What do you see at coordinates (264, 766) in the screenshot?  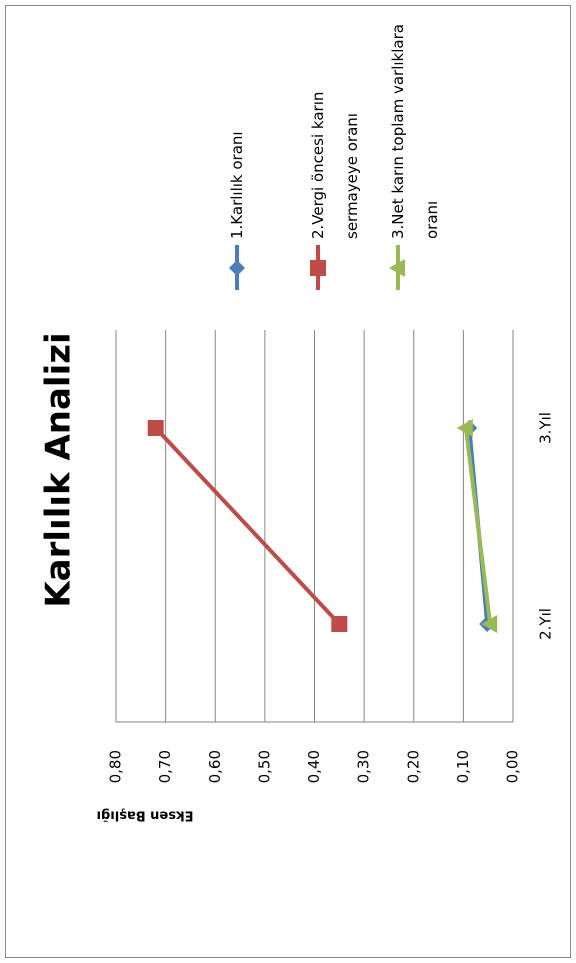 I see `y-tick-label: 0,50` at bounding box center [264, 766].